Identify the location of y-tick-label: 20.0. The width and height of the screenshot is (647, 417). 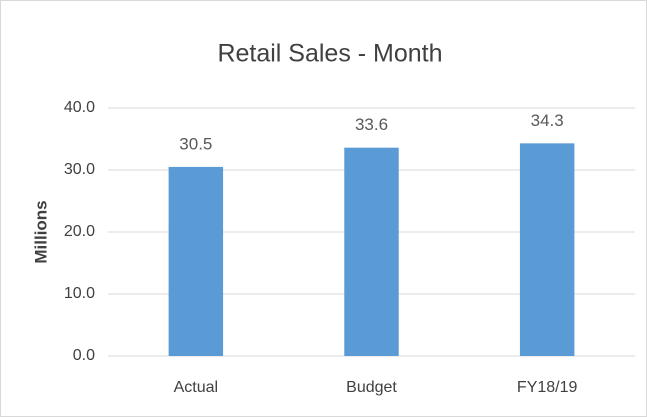
(79, 231).